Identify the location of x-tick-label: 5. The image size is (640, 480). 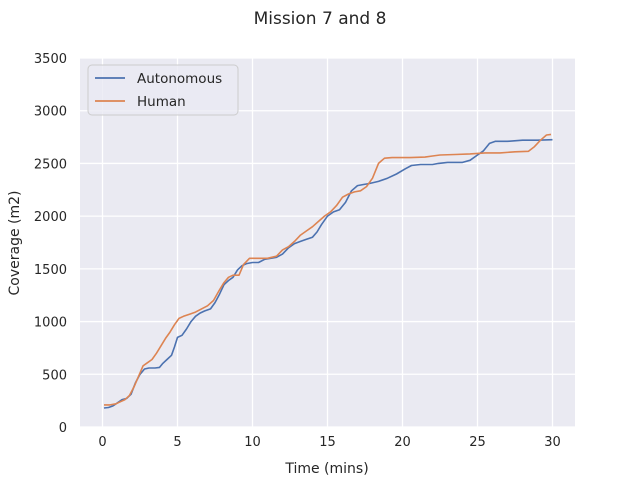
(177, 442).